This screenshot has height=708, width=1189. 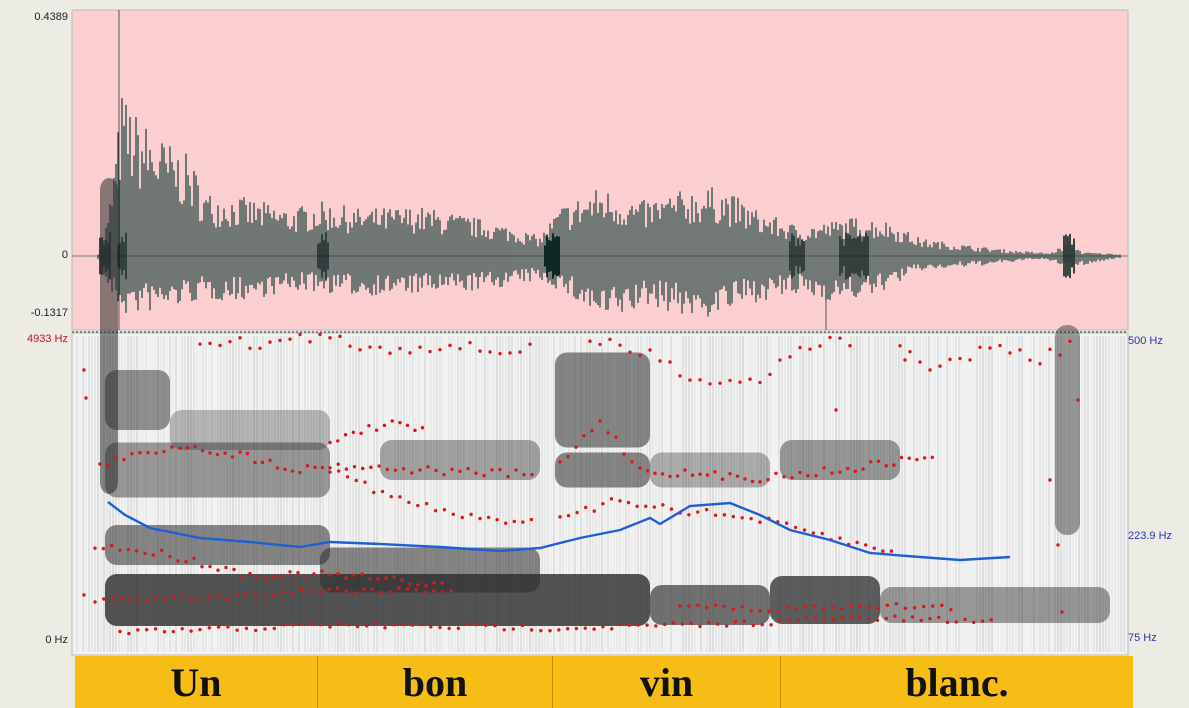 What do you see at coordinates (667, 682) in the screenshot?
I see `word-interval: vin` at bounding box center [667, 682].